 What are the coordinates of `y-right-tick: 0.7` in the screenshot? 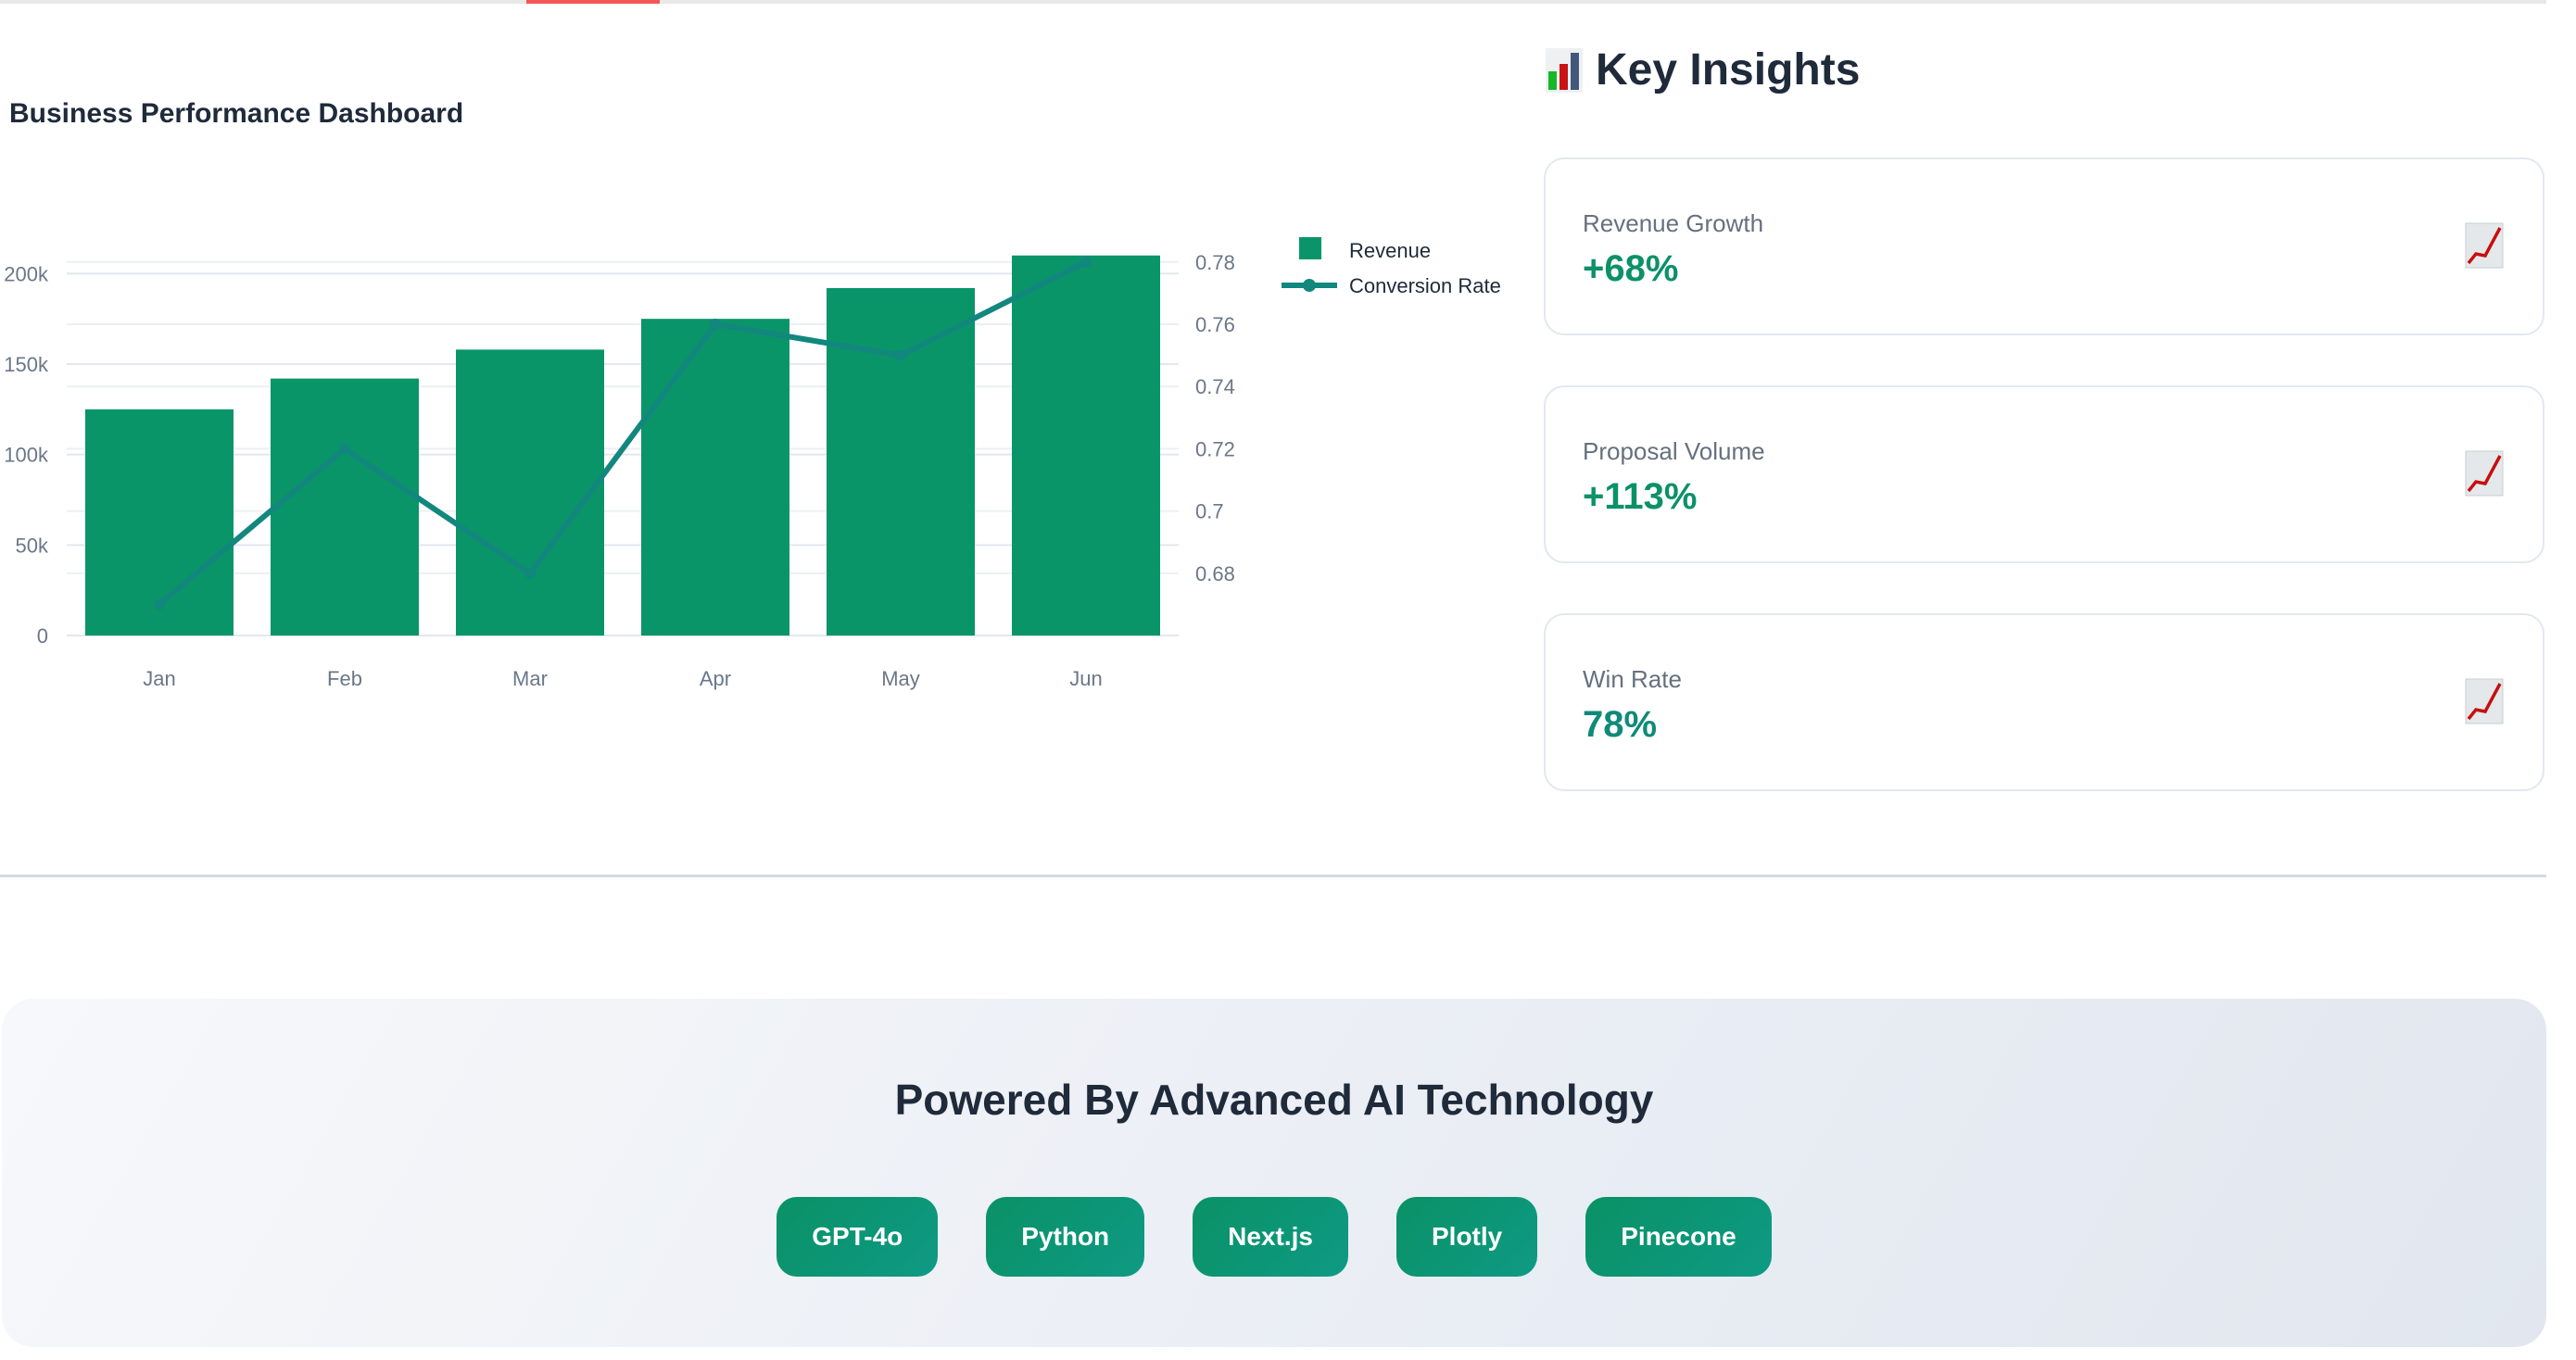 It's located at (1209, 511).